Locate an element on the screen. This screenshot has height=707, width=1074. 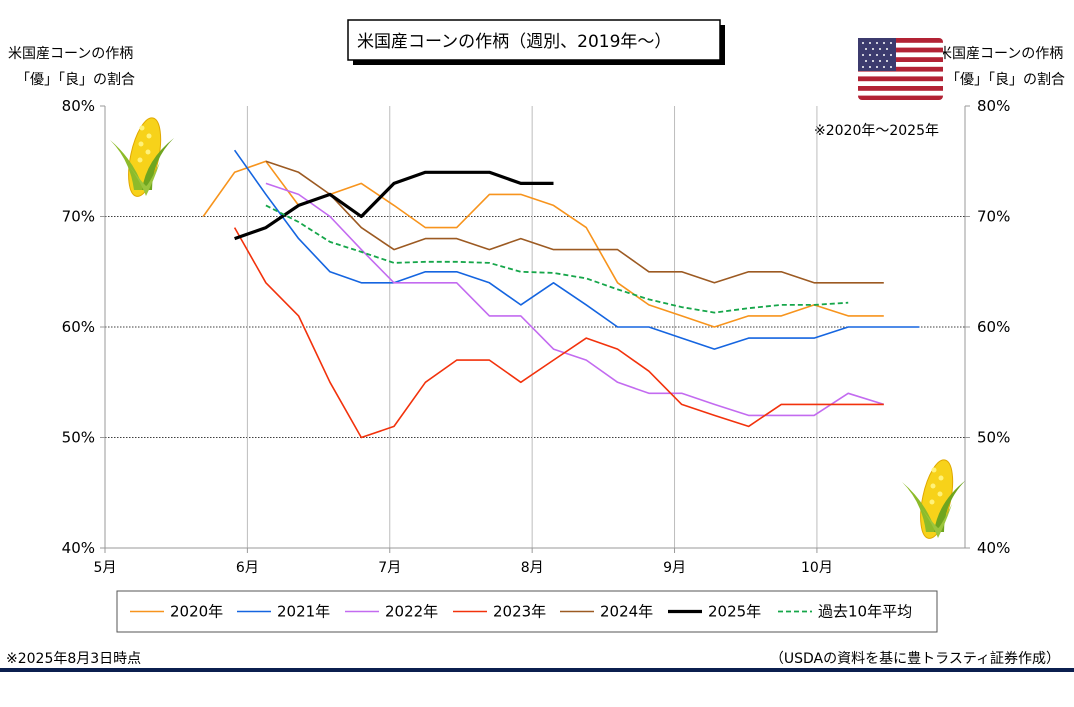
legend-label: 2025年 is located at coordinates (734, 612).